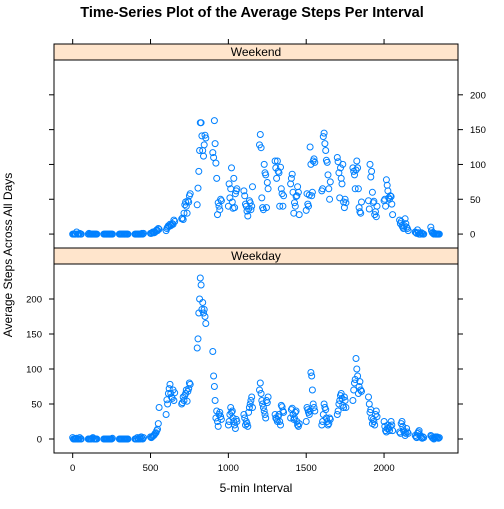 The height and width of the screenshot is (509, 504). What do you see at coordinates (475, 200) in the screenshot?
I see `y-tick-label: 50` at bounding box center [475, 200].